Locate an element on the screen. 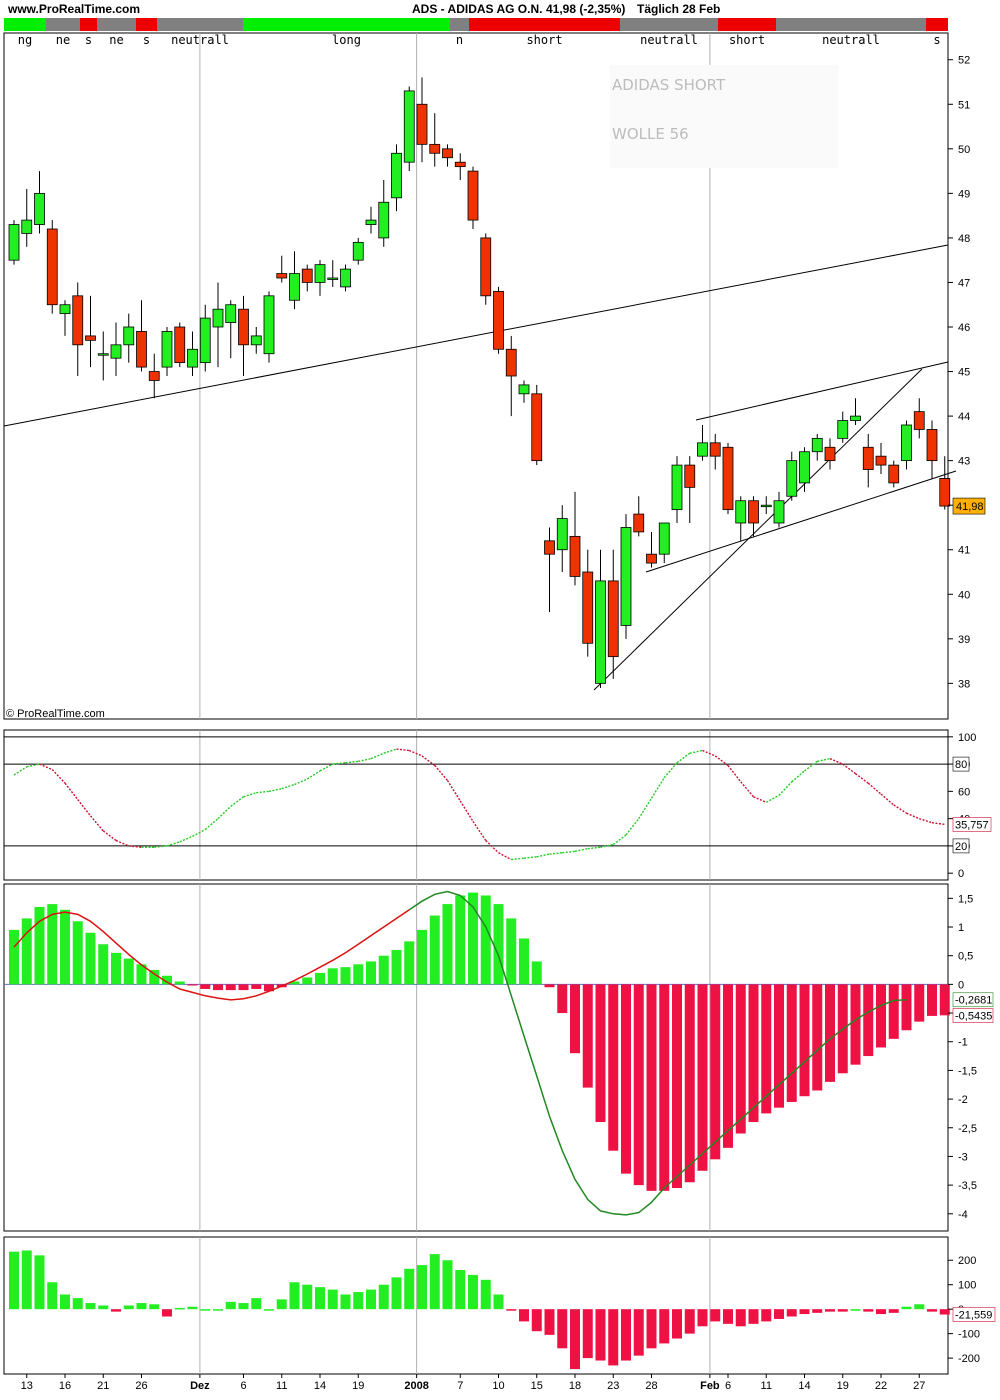 This screenshot has width=1000, height=1400. price-y-label: 46 is located at coordinates (964, 328).